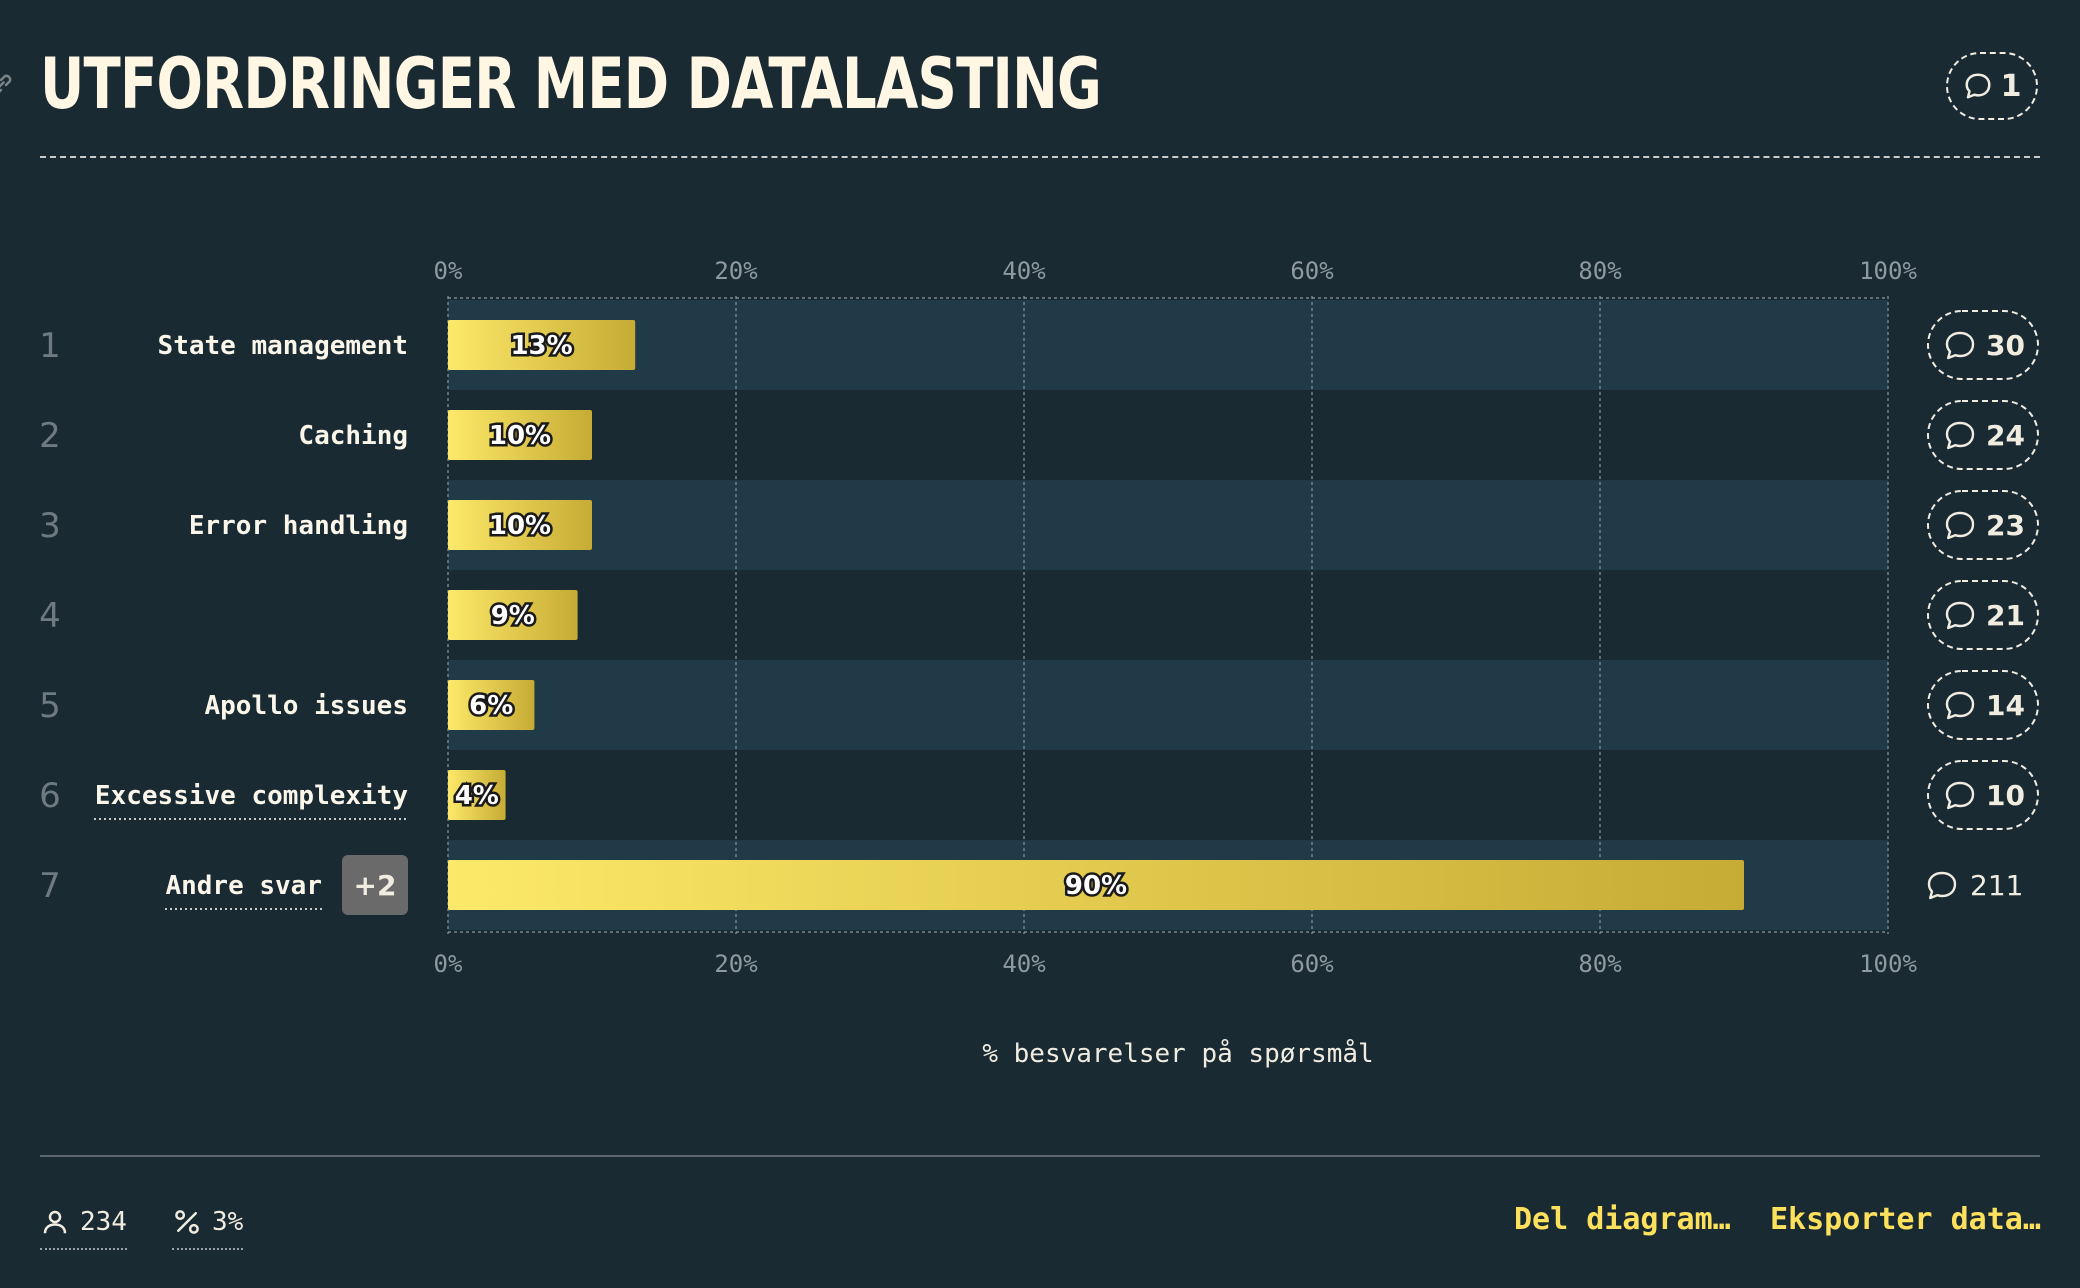 This screenshot has width=2080, height=1288. What do you see at coordinates (208, 1225) in the screenshot?
I see `percent-stat: 3%` at bounding box center [208, 1225].